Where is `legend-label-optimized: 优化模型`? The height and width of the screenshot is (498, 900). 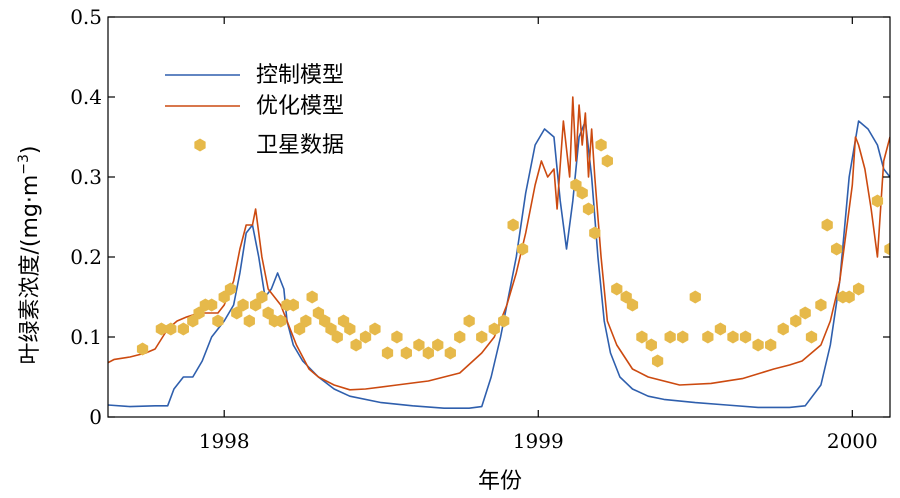
legend-label-optimized: 优化模型 is located at coordinates (300, 106).